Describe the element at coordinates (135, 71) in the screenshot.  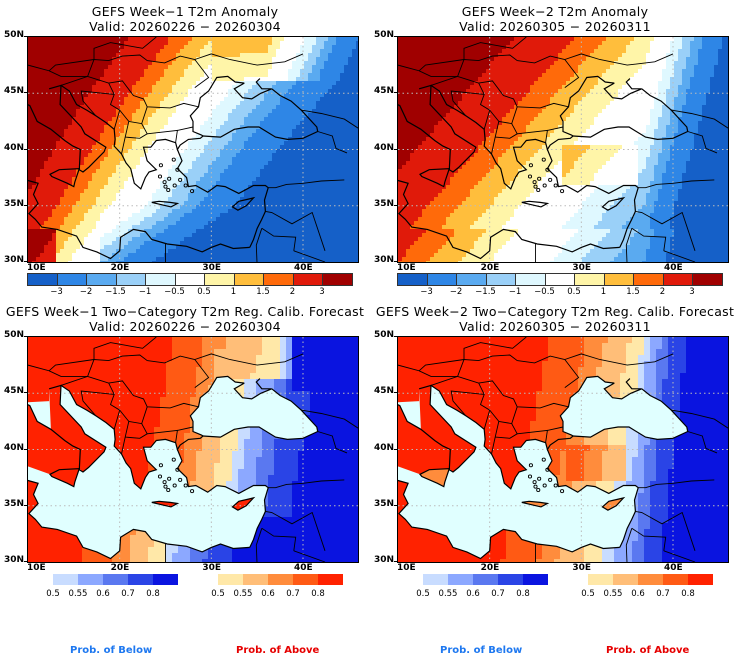
I see `country-border` at that location.